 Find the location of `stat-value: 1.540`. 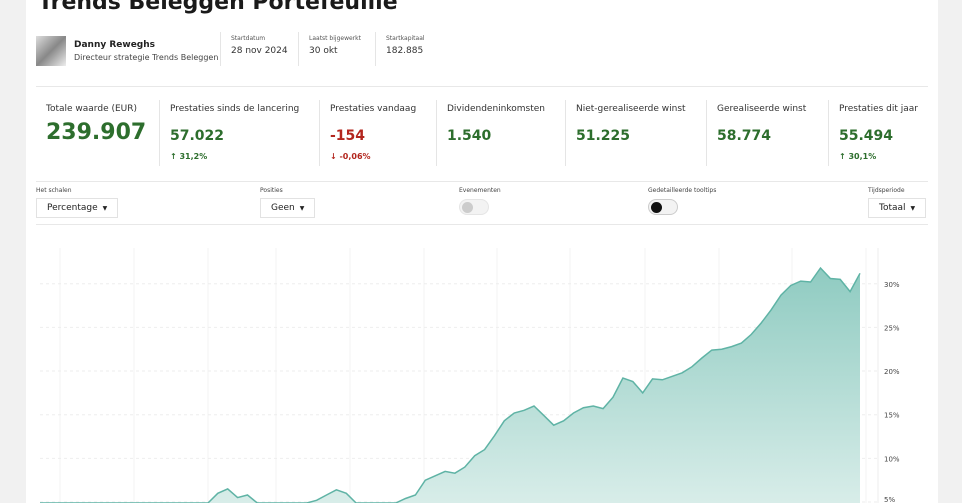

stat-value: 1.540 is located at coordinates (469, 136).